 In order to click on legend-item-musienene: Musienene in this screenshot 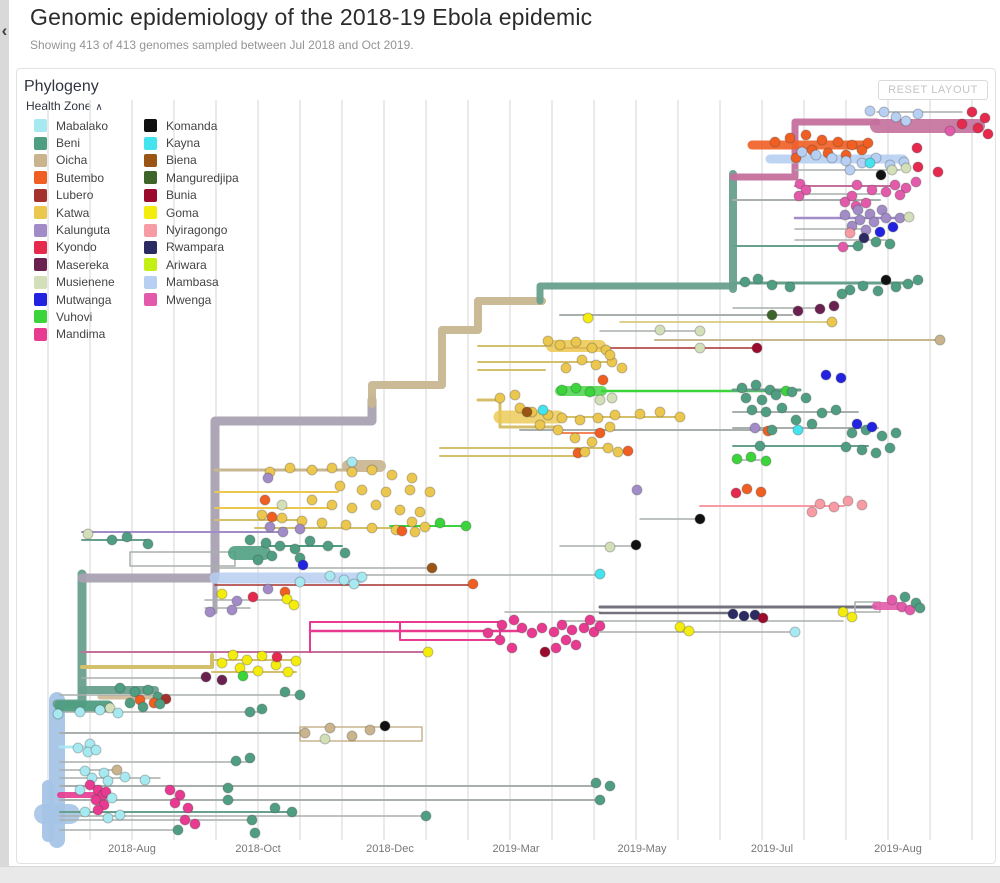, I will do `click(74, 282)`.